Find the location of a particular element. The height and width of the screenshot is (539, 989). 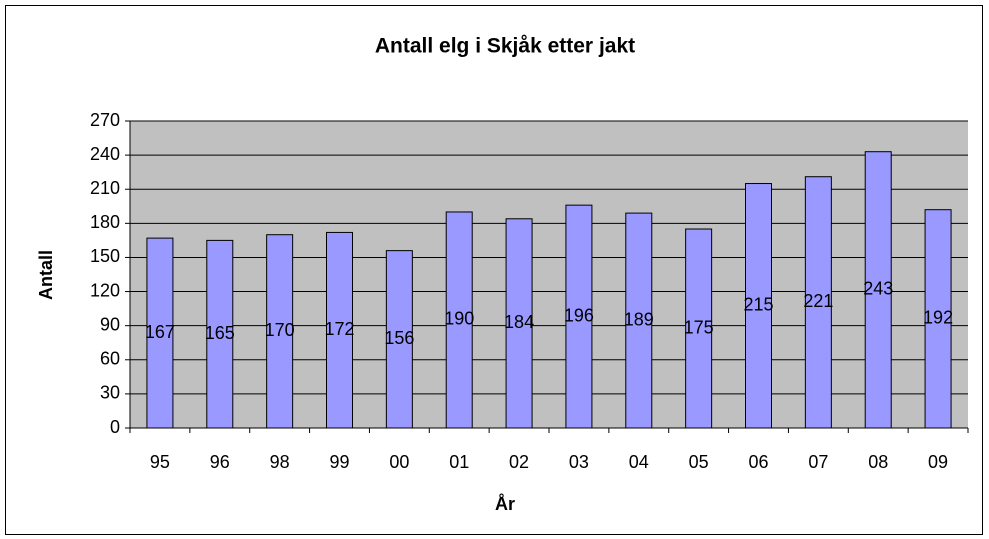

x-tick-label: 98 is located at coordinates (280, 462).